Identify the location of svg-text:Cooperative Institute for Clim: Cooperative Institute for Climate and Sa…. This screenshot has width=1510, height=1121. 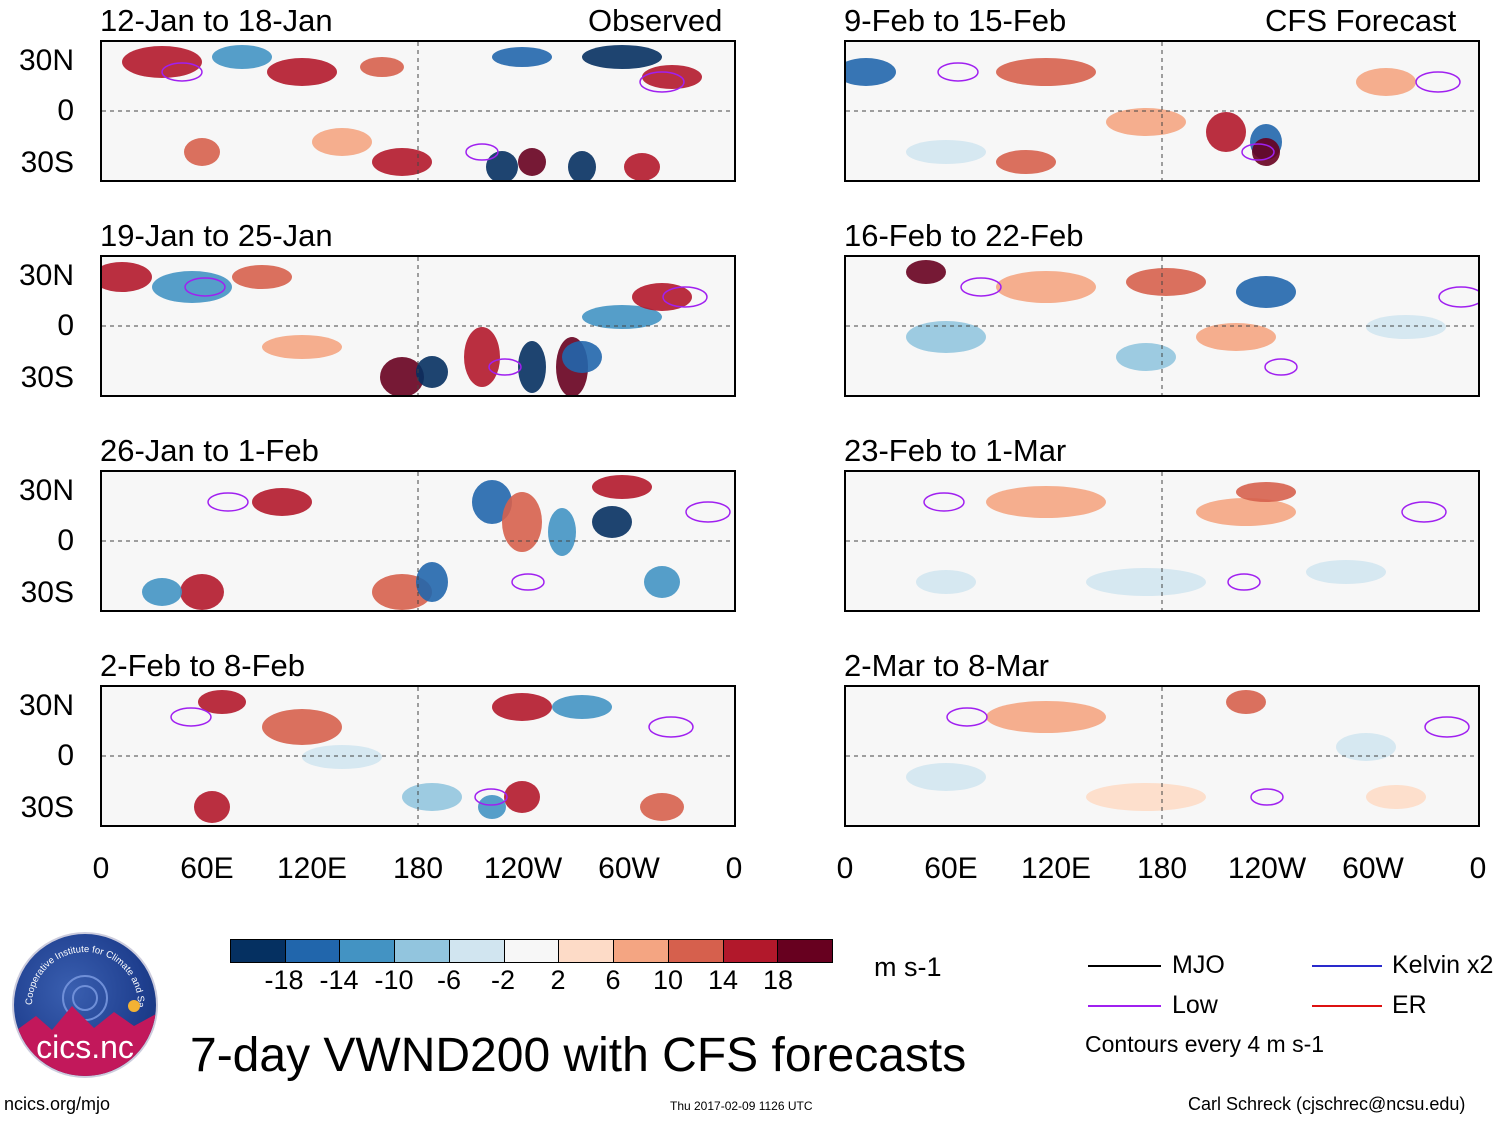
(80, 971).